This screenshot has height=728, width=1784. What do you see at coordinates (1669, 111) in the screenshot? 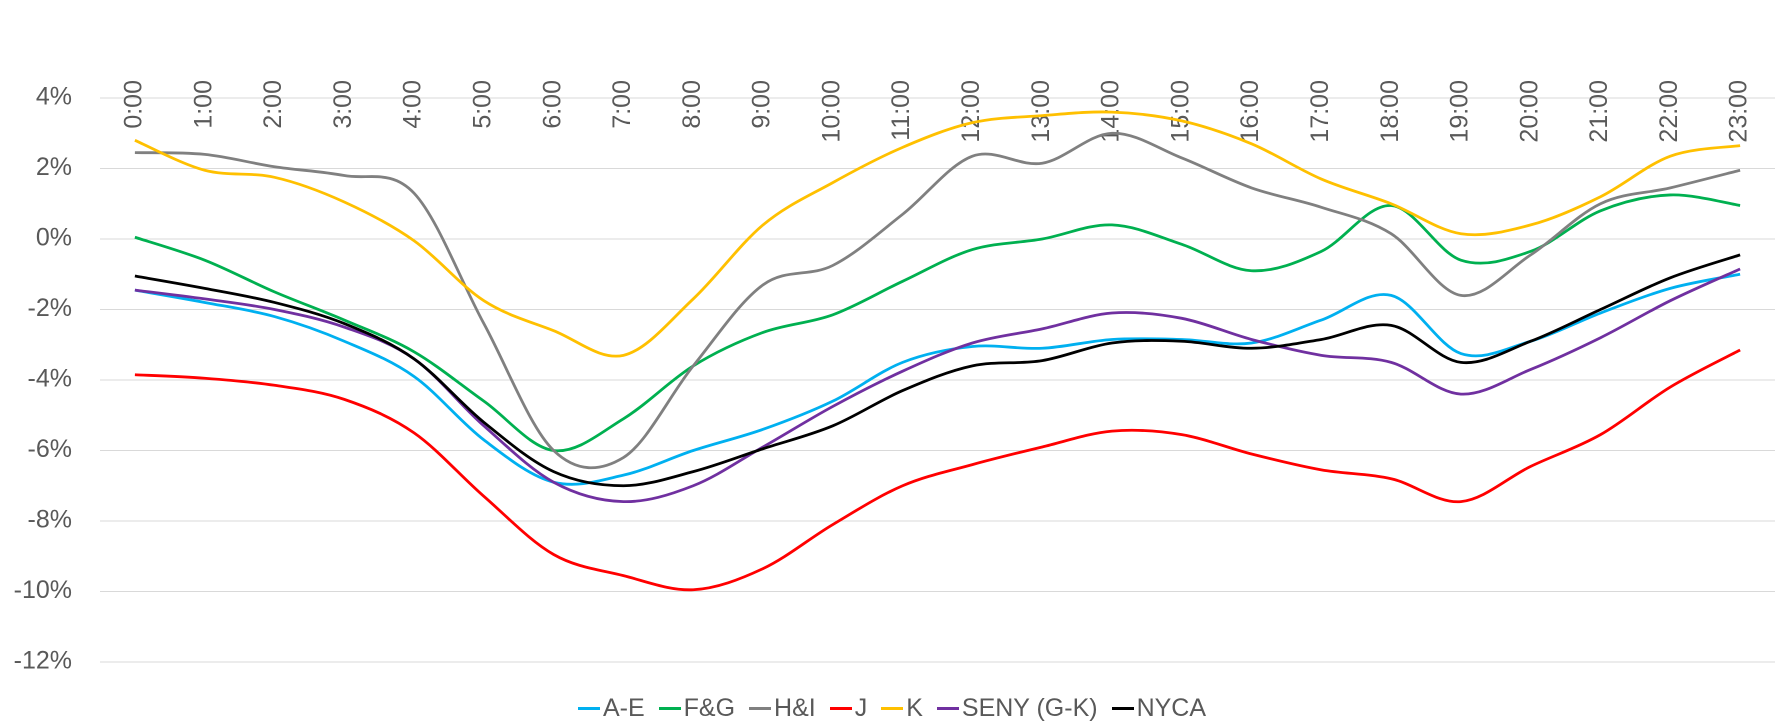
I see `x-tick-label: 22:00` at bounding box center [1669, 111].